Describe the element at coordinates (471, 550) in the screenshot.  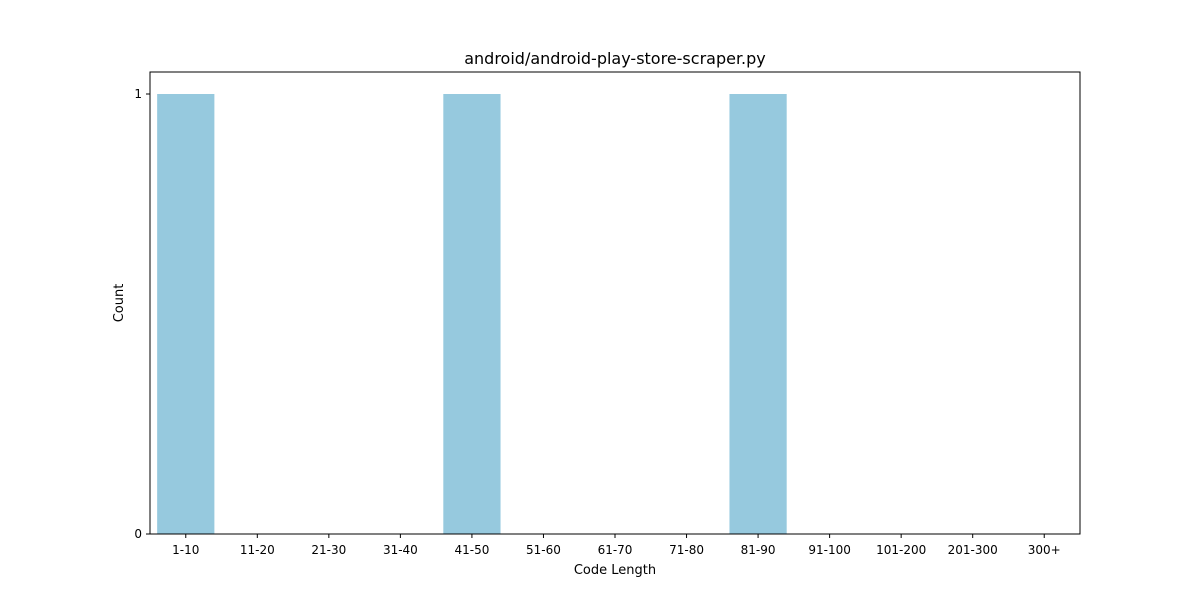
I see `x-tick-label: 41-50` at that location.